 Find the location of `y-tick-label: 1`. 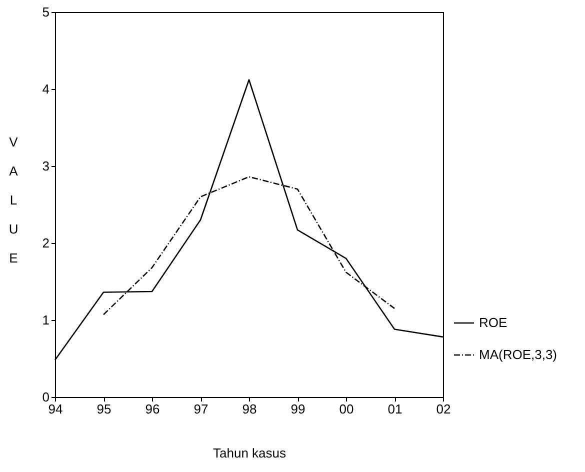

y-tick-label: 1 is located at coordinates (46, 320).